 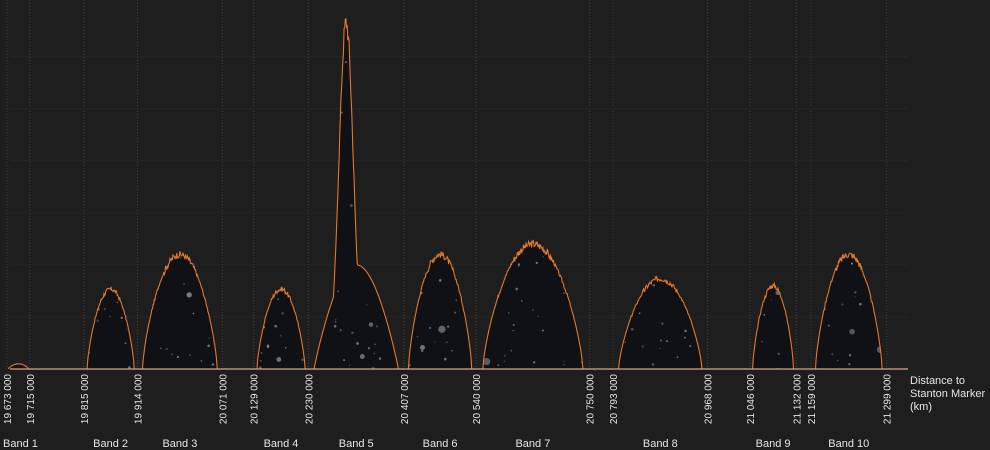 What do you see at coordinates (223, 399) in the screenshot?
I see `x-tick-label: 20 071 000` at bounding box center [223, 399].